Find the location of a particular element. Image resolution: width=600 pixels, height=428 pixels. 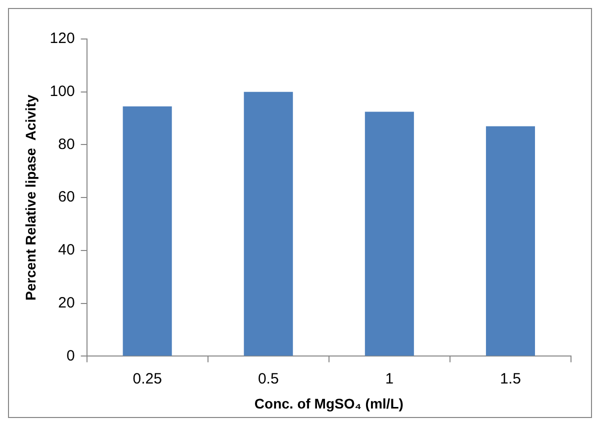

x-tick-label: 1.5 is located at coordinates (510, 379).